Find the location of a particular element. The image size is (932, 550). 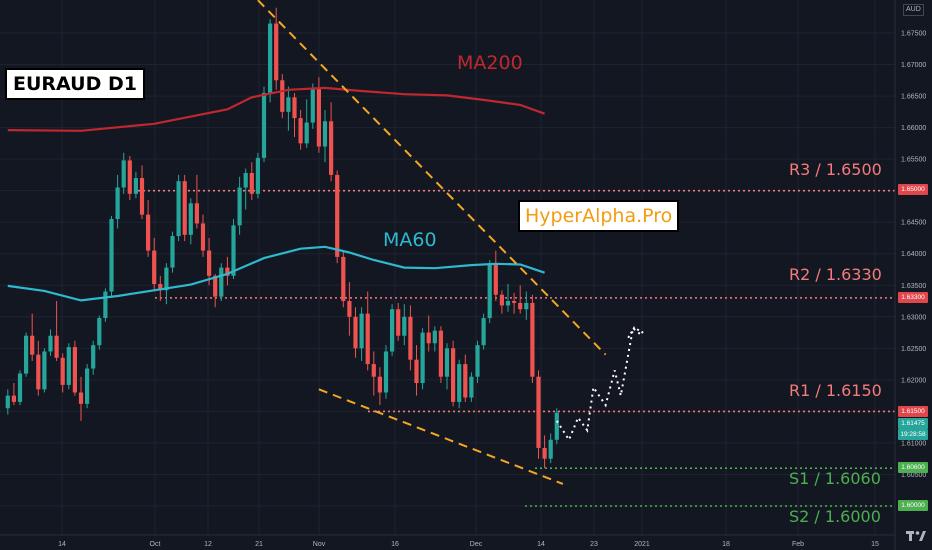

level-r3-price-tag: 1.65000 is located at coordinates (913, 189).